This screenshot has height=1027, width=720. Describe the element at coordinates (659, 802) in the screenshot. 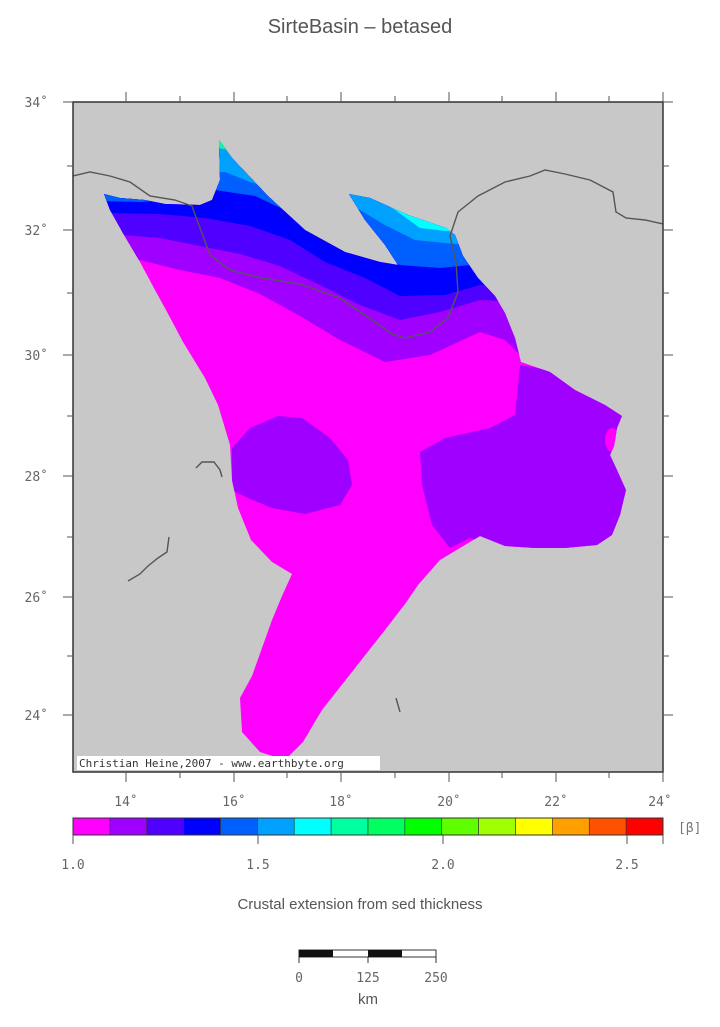

I see `lon-label-24: 24˚` at that location.